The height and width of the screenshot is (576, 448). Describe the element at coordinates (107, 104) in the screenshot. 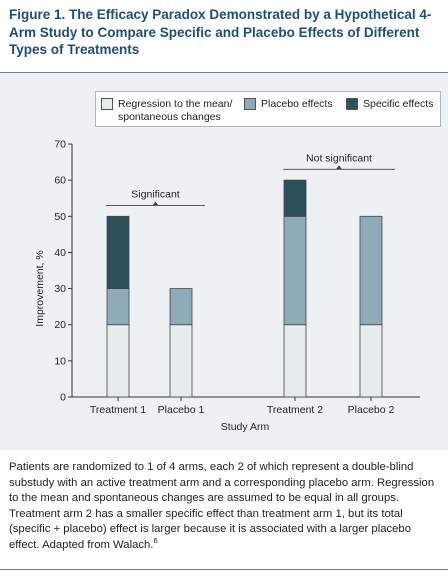

I see `legend-swatch-regression` at that location.